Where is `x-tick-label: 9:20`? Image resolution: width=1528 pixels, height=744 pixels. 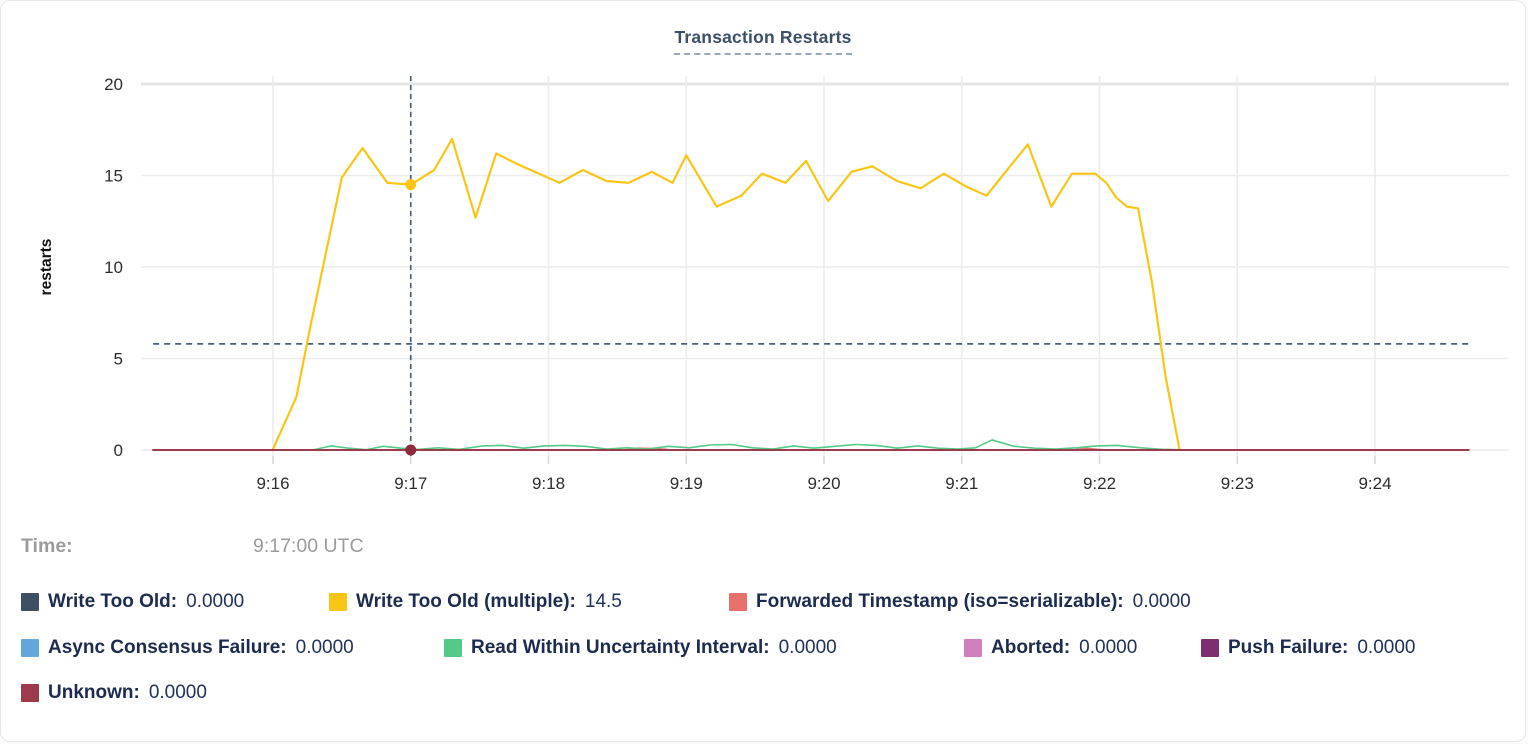 x-tick-label: 9:20 is located at coordinates (823, 483).